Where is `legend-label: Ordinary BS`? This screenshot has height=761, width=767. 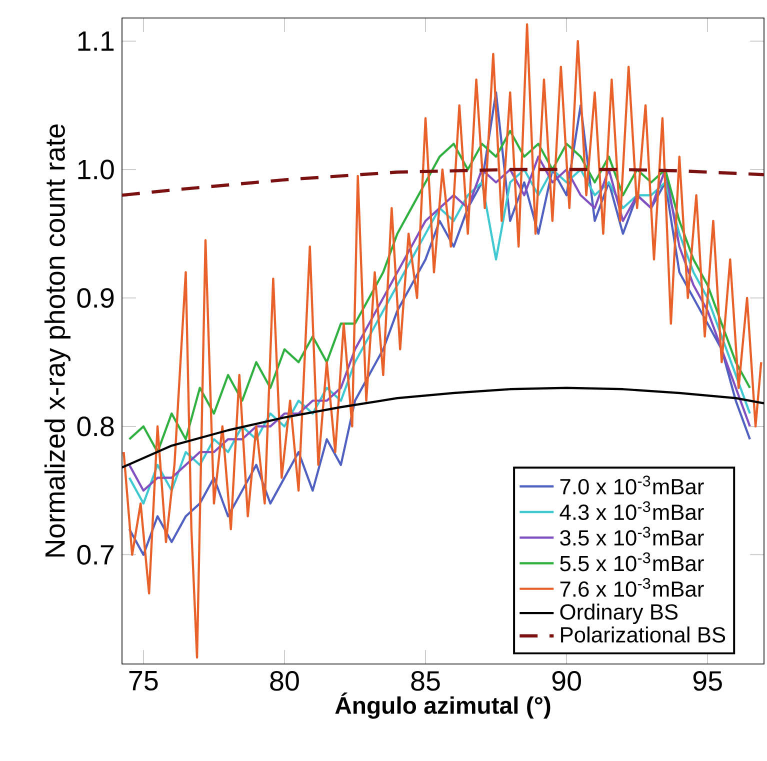 legend-label: Ordinary BS is located at coordinates (619, 614).